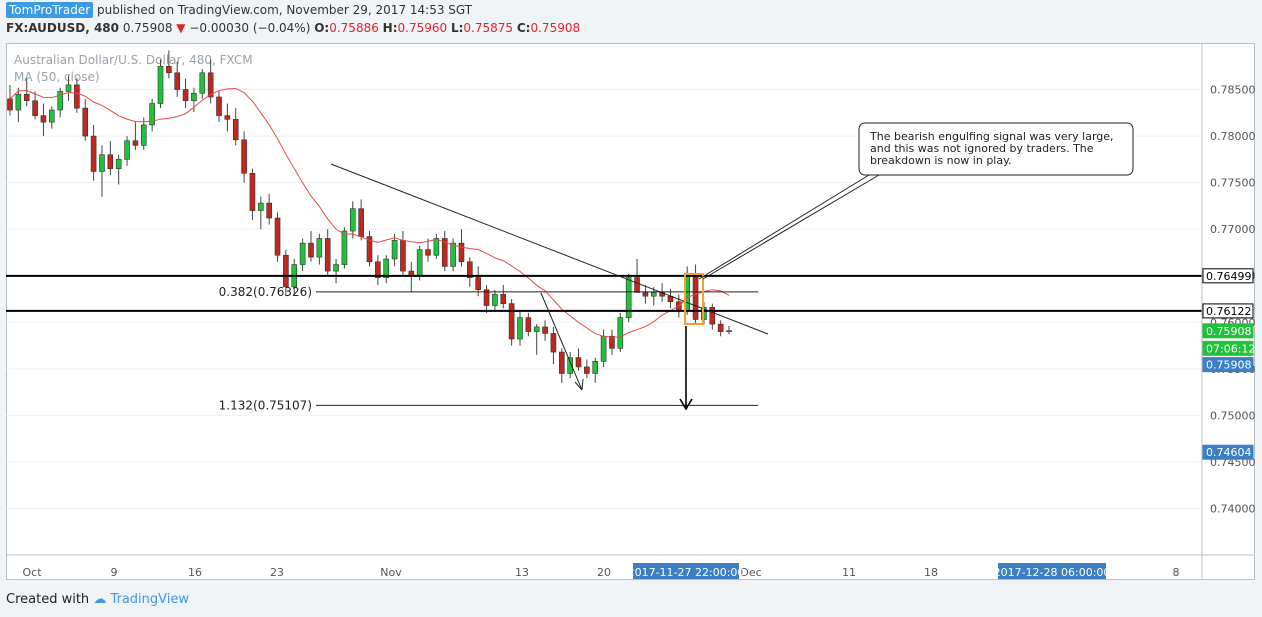  I want to click on open-value: 0.75886, so click(354, 28).